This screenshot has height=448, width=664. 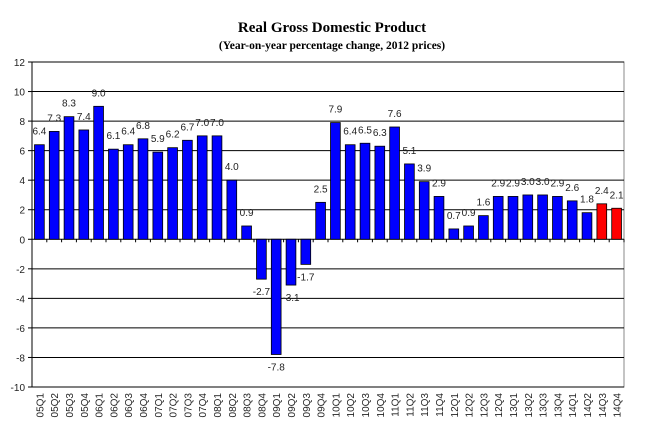 I want to click on x-tick-label: 14Q3, so click(x=603, y=405).